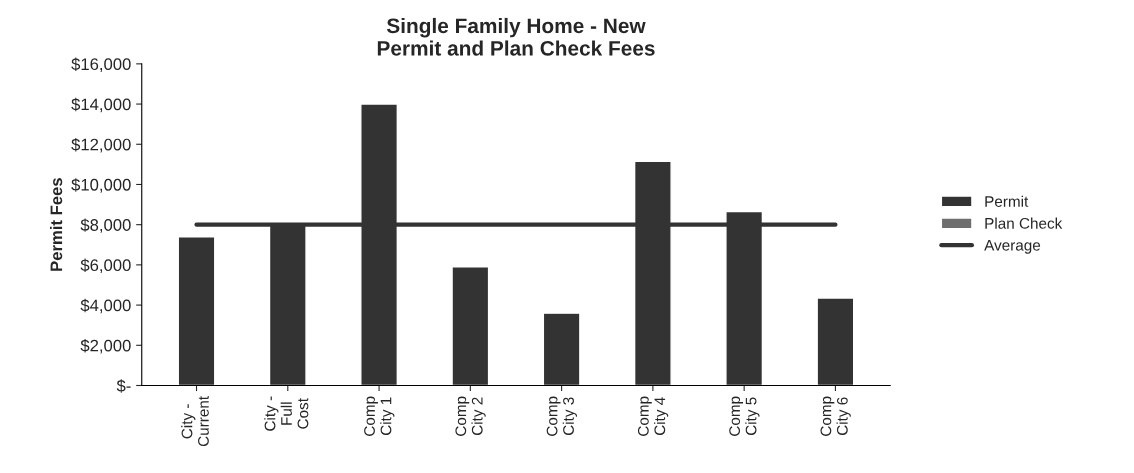  Describe the element at coordinates (195, 421) in the screenshot. I see `x-tick-label: City - Current` at that location.